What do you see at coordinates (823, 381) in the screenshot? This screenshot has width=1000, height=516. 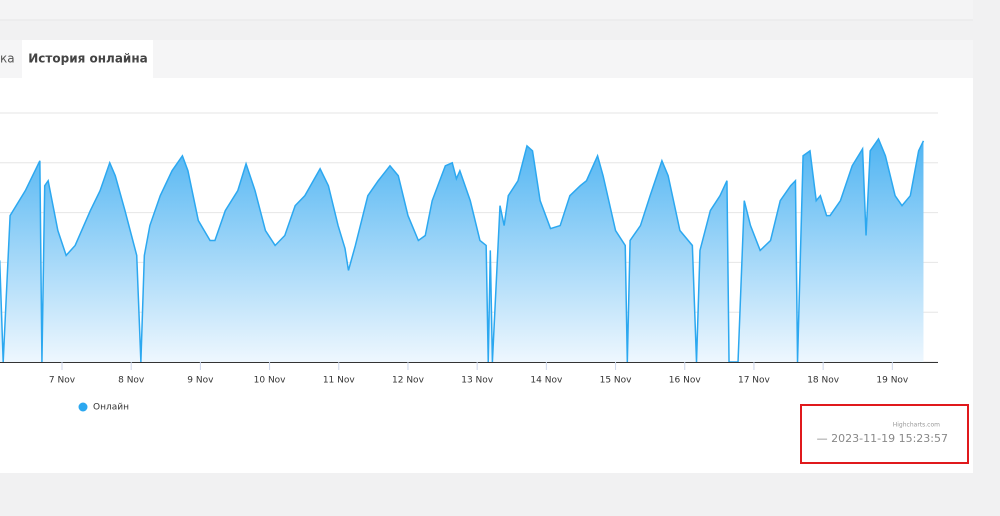 I see `x-tick-label: 18 Nov` at bounding box center [823, 381].